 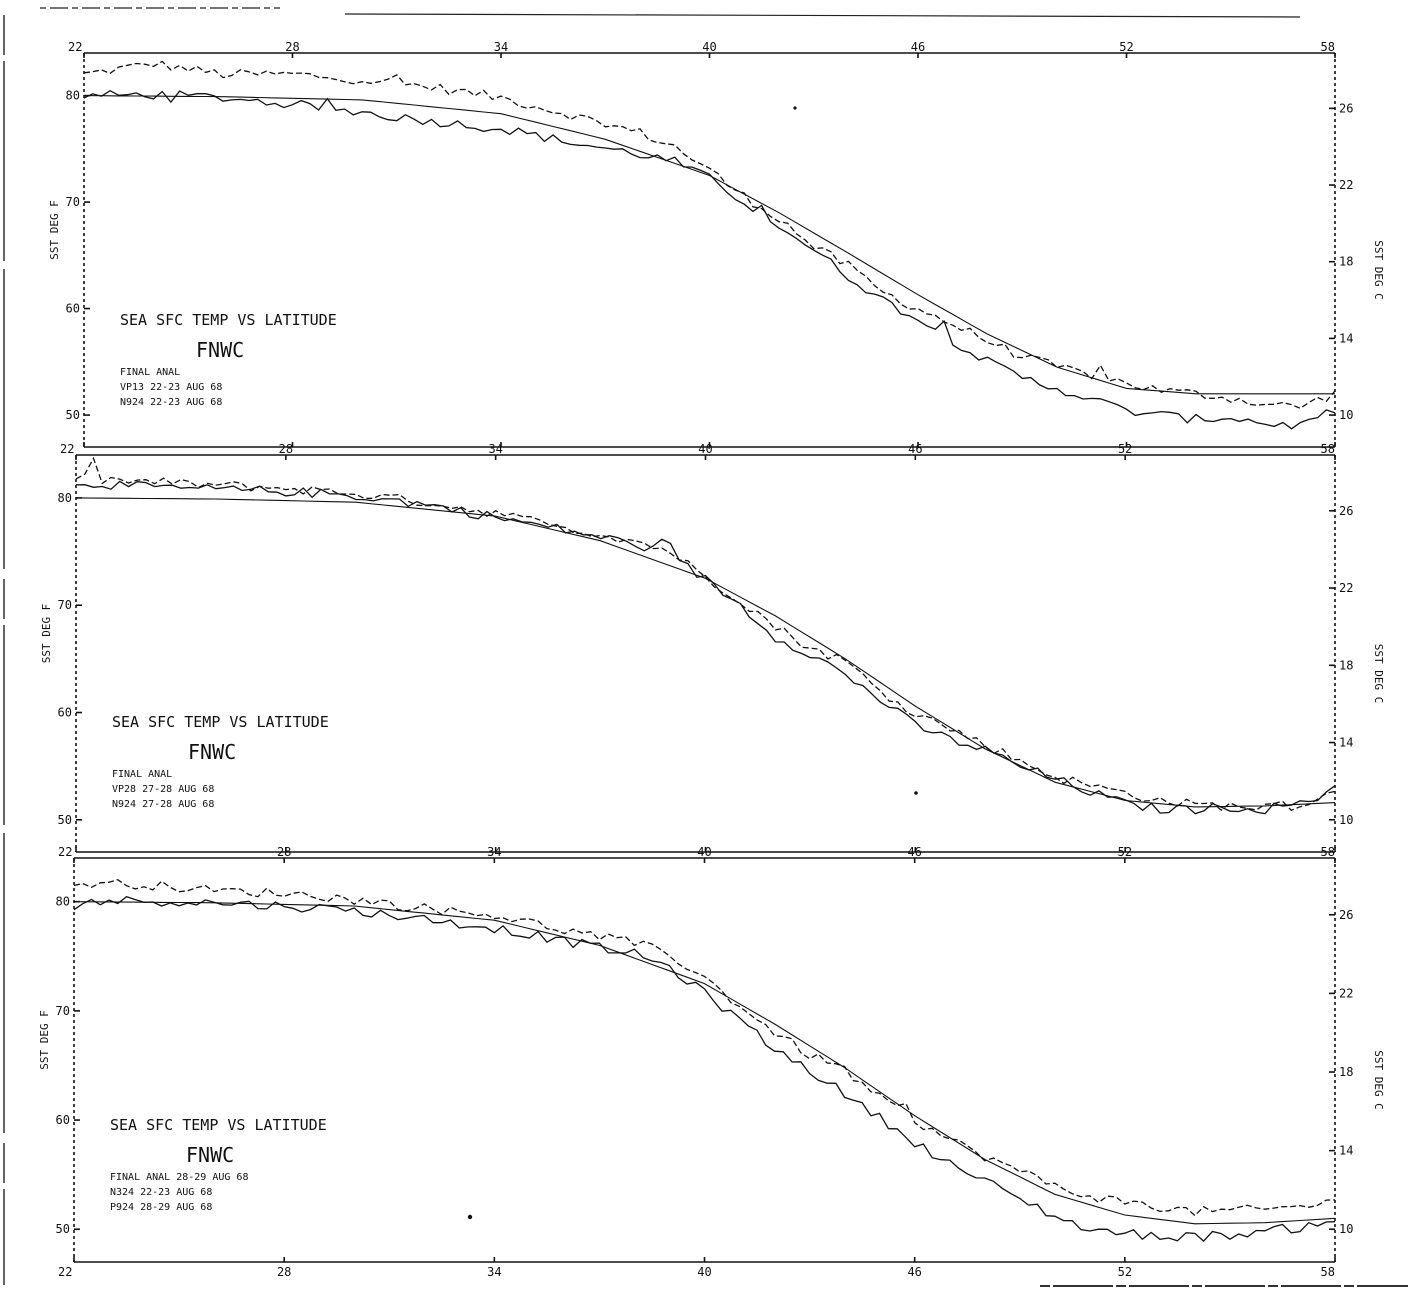 What do you see at coordinates (171, 402) in the screenshot?
I see `legend-entry: N924 22-23 AUG 68` at bounding box center [171, 402].